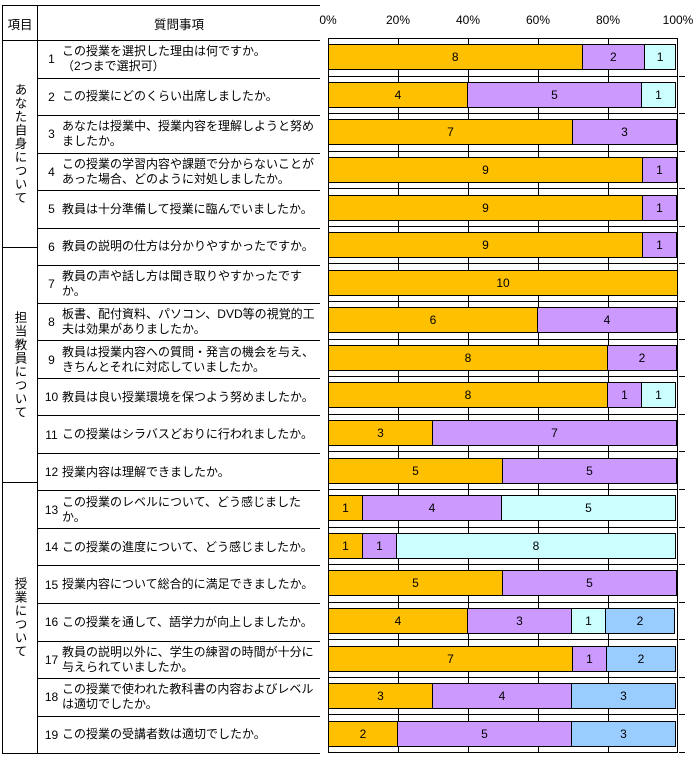  Describe the element at coordinates (188, 434) in the screenshot. I see `question-text: この授業はシラバスどおりに行われましたか。` at that location.